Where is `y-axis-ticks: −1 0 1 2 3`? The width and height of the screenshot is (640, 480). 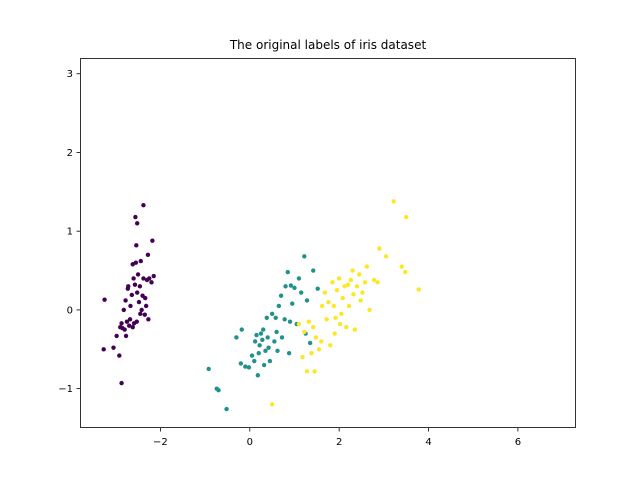 y-axis-ticks: −1 0 1 2 3 is located at coordinates (69, 232).